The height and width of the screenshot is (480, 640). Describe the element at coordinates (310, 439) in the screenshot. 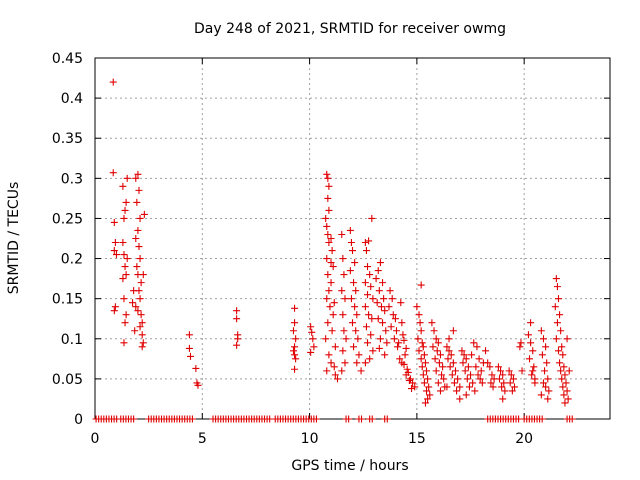

I see `x-tick-label: 10` at that location.